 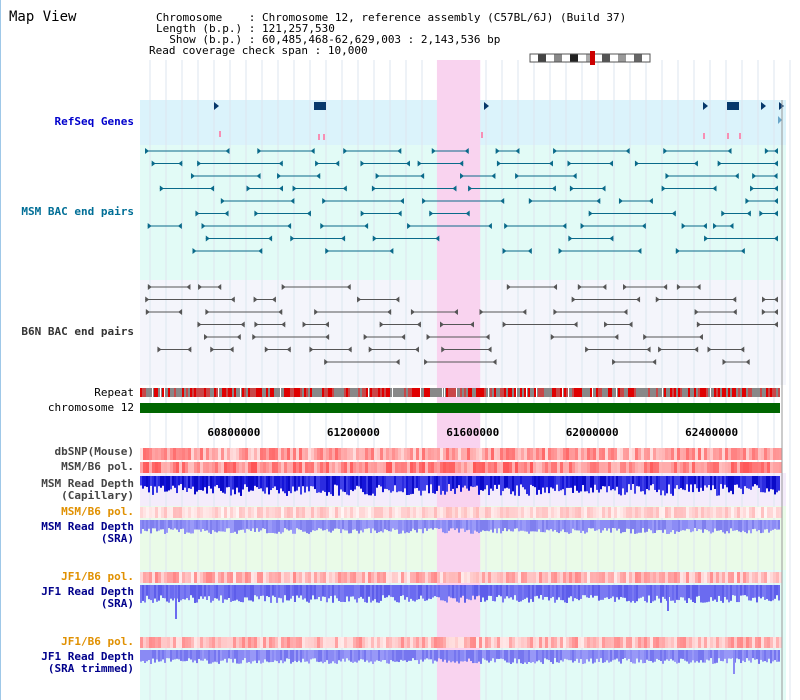 What do you see at coordinates (87, 483) in the screenshot?
I see `msm-read-depth-capillary-label: MSM Read Depth` at bounding box center [87, 483].